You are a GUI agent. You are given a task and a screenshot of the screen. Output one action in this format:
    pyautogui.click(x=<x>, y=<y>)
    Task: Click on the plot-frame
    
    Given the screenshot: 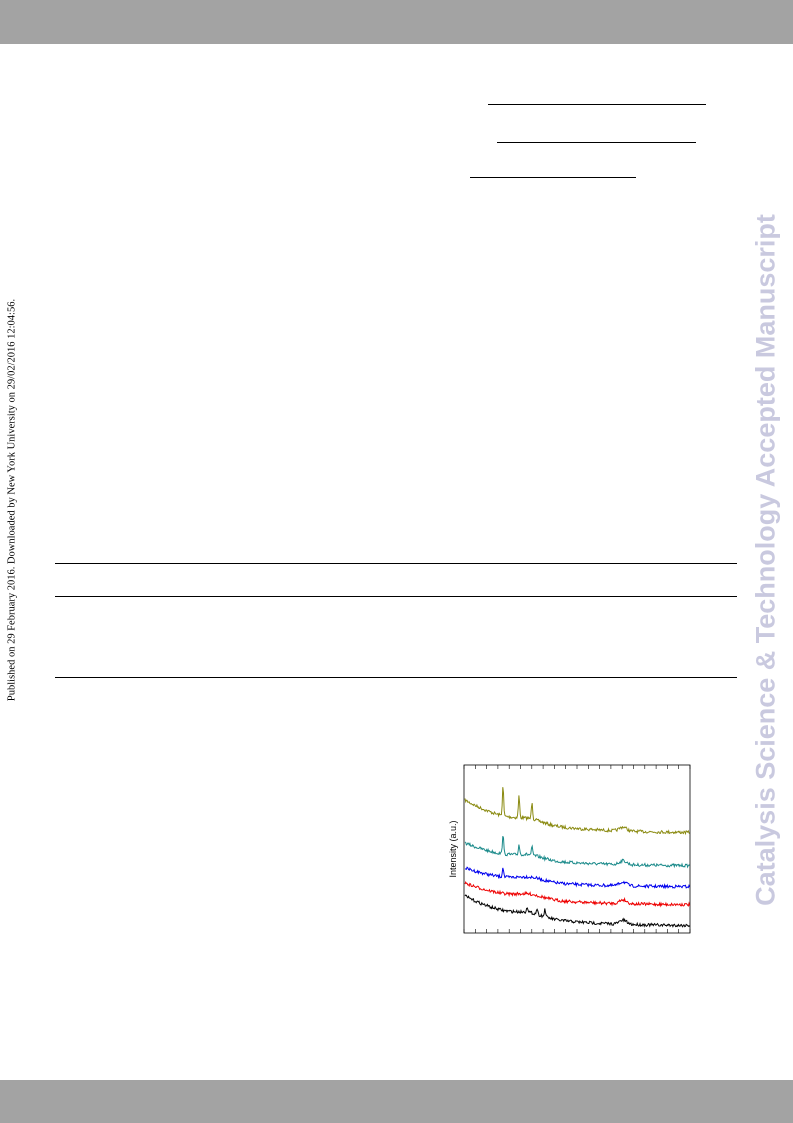 What is the action you would take?
    pyautogui.click(x=577, y=849)
    